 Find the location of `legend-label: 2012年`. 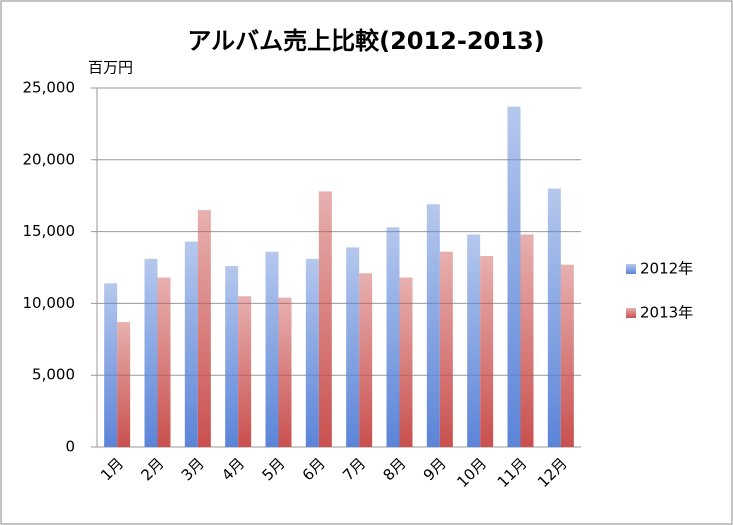

legend-label: 2012年 is located at coordinates (666, 269).